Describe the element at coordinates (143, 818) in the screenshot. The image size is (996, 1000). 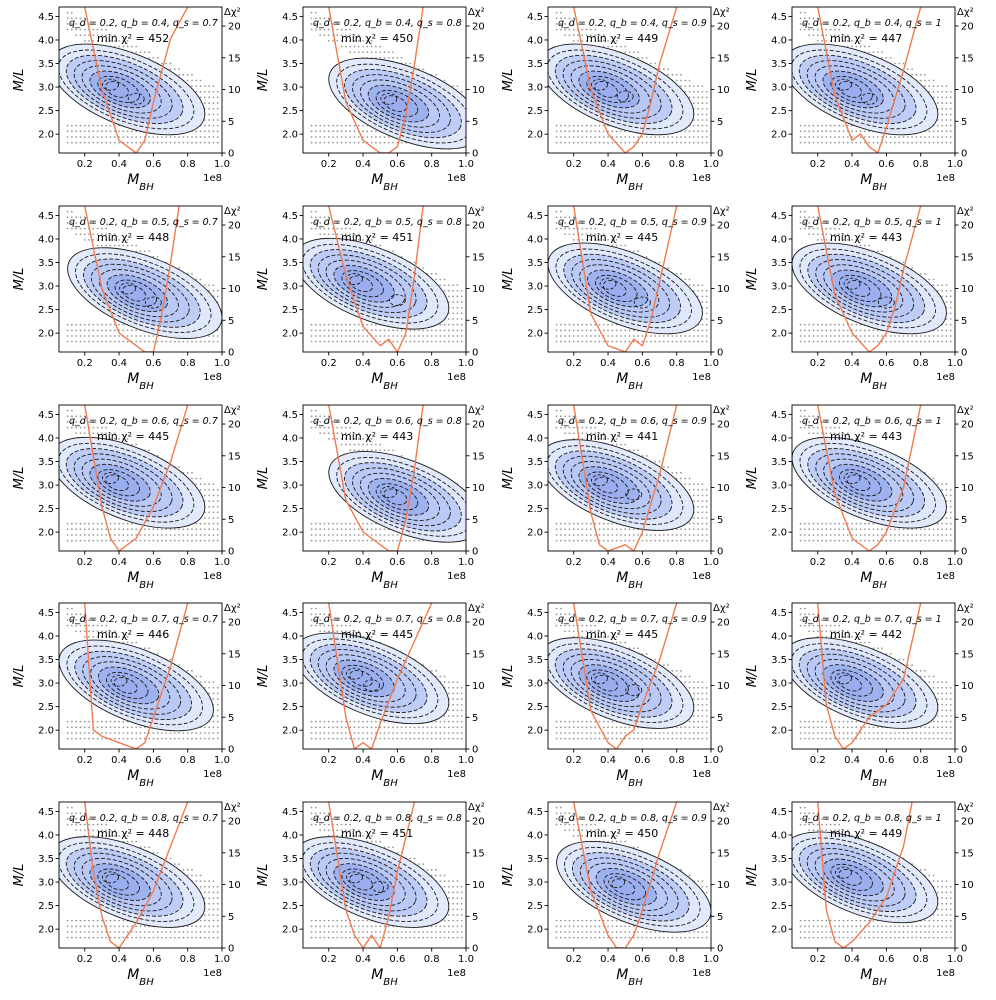
I see `panel-params-label: q_d = 0.2, q_b = 0.8, q_s = 0.7` at that location.